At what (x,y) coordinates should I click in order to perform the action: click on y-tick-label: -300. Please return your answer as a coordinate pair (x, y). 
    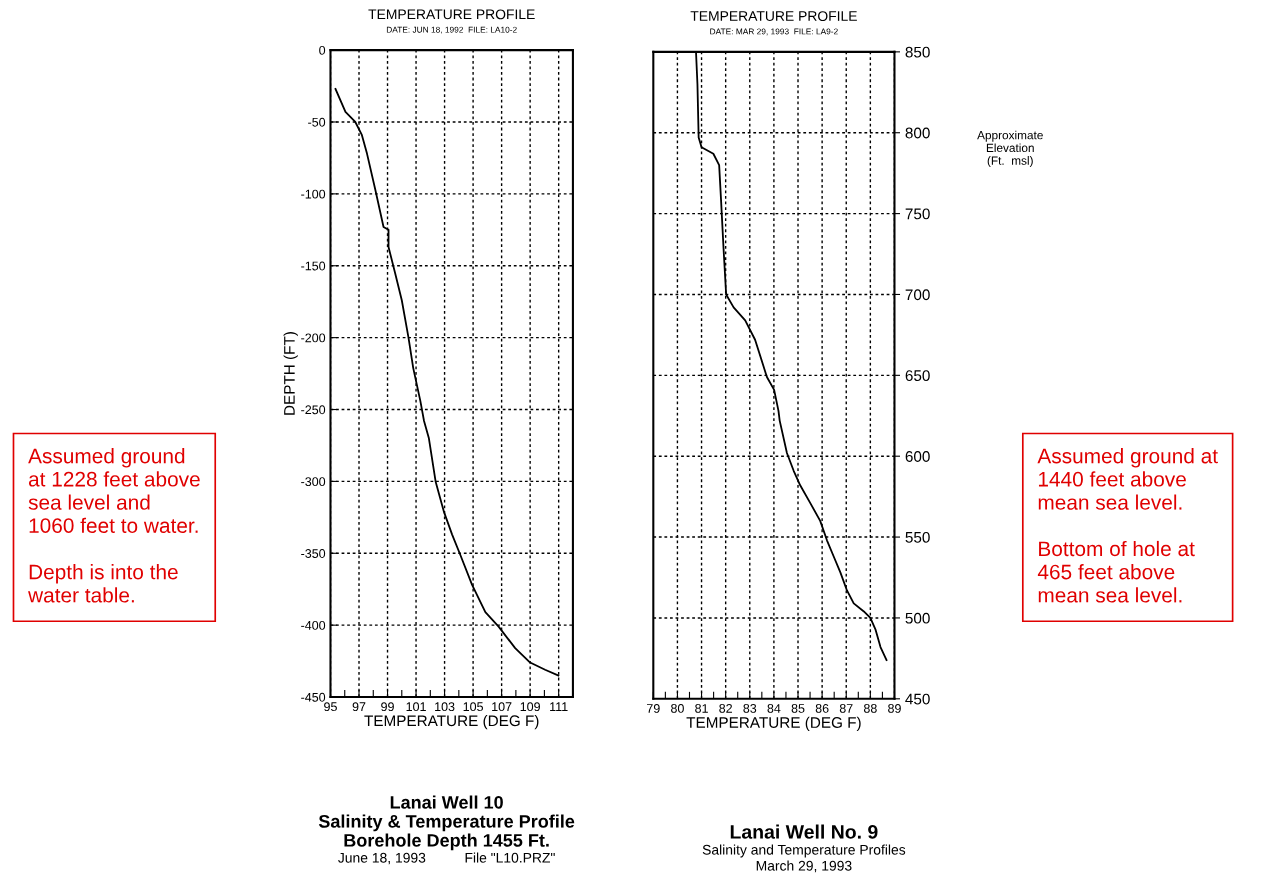
    Looking at the image, I should click on (313, 482).